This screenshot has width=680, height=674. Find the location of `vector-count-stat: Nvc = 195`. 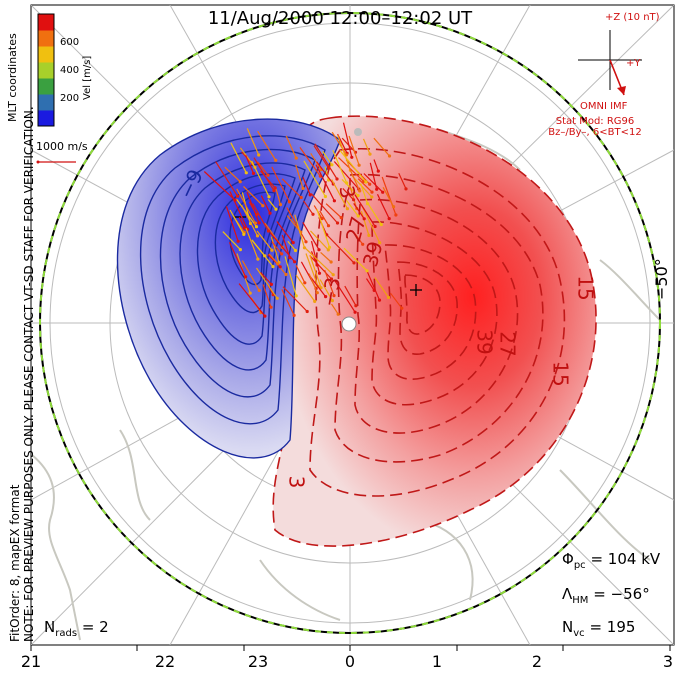

vector-count-stat: Nvc = 195 is located at coordinates (599, 628).